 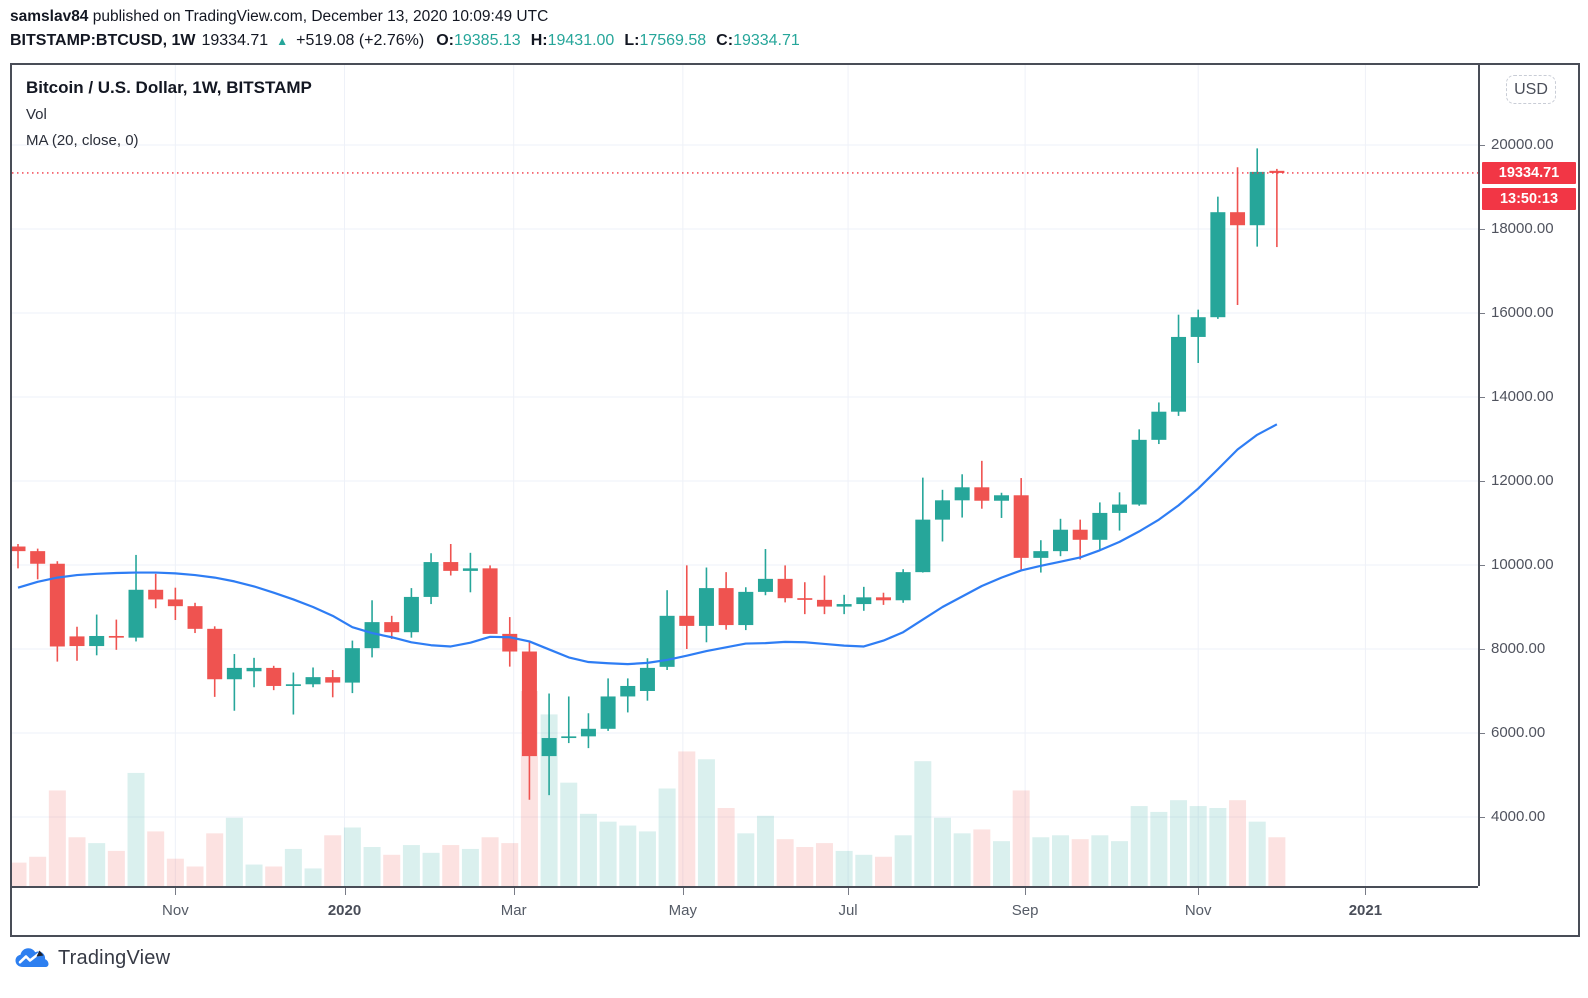 I want to click on legend-symbol-title: Bitcoin / U.S. Dollar, 1W, BITSTAMP, so click(x=169, y=87).